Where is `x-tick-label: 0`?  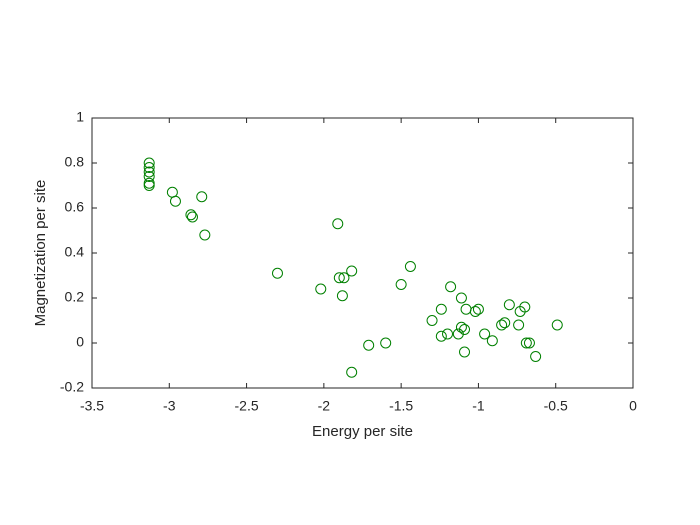
x-tick-label: 0 is located at coordinates (633, 406).